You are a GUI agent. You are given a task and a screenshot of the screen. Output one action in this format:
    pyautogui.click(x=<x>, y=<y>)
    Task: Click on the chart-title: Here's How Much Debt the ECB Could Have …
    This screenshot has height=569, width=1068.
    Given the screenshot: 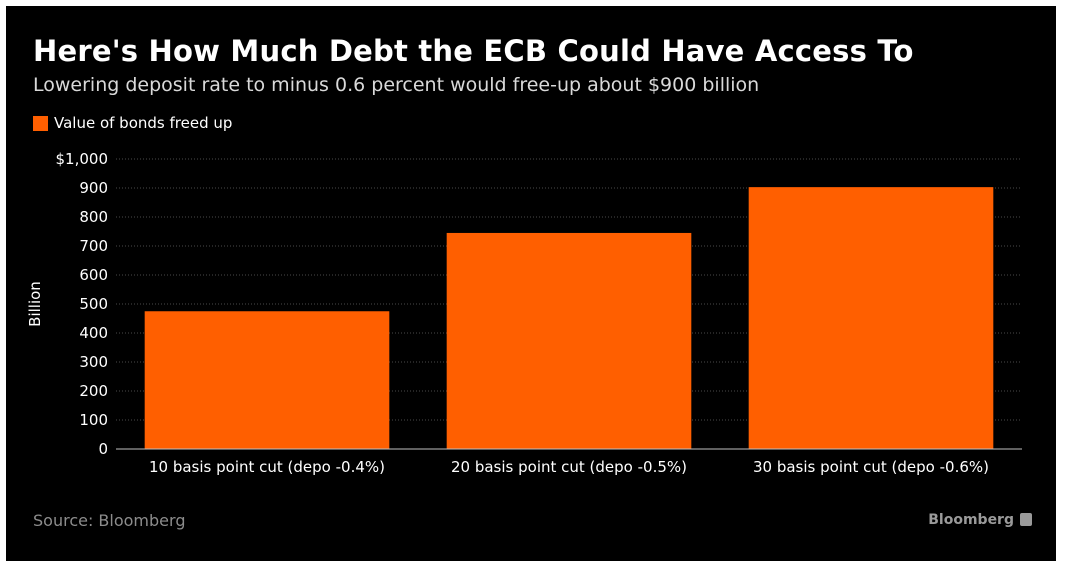 What is the action you would take?
    pyautogui.click(x=473, y=51)
    